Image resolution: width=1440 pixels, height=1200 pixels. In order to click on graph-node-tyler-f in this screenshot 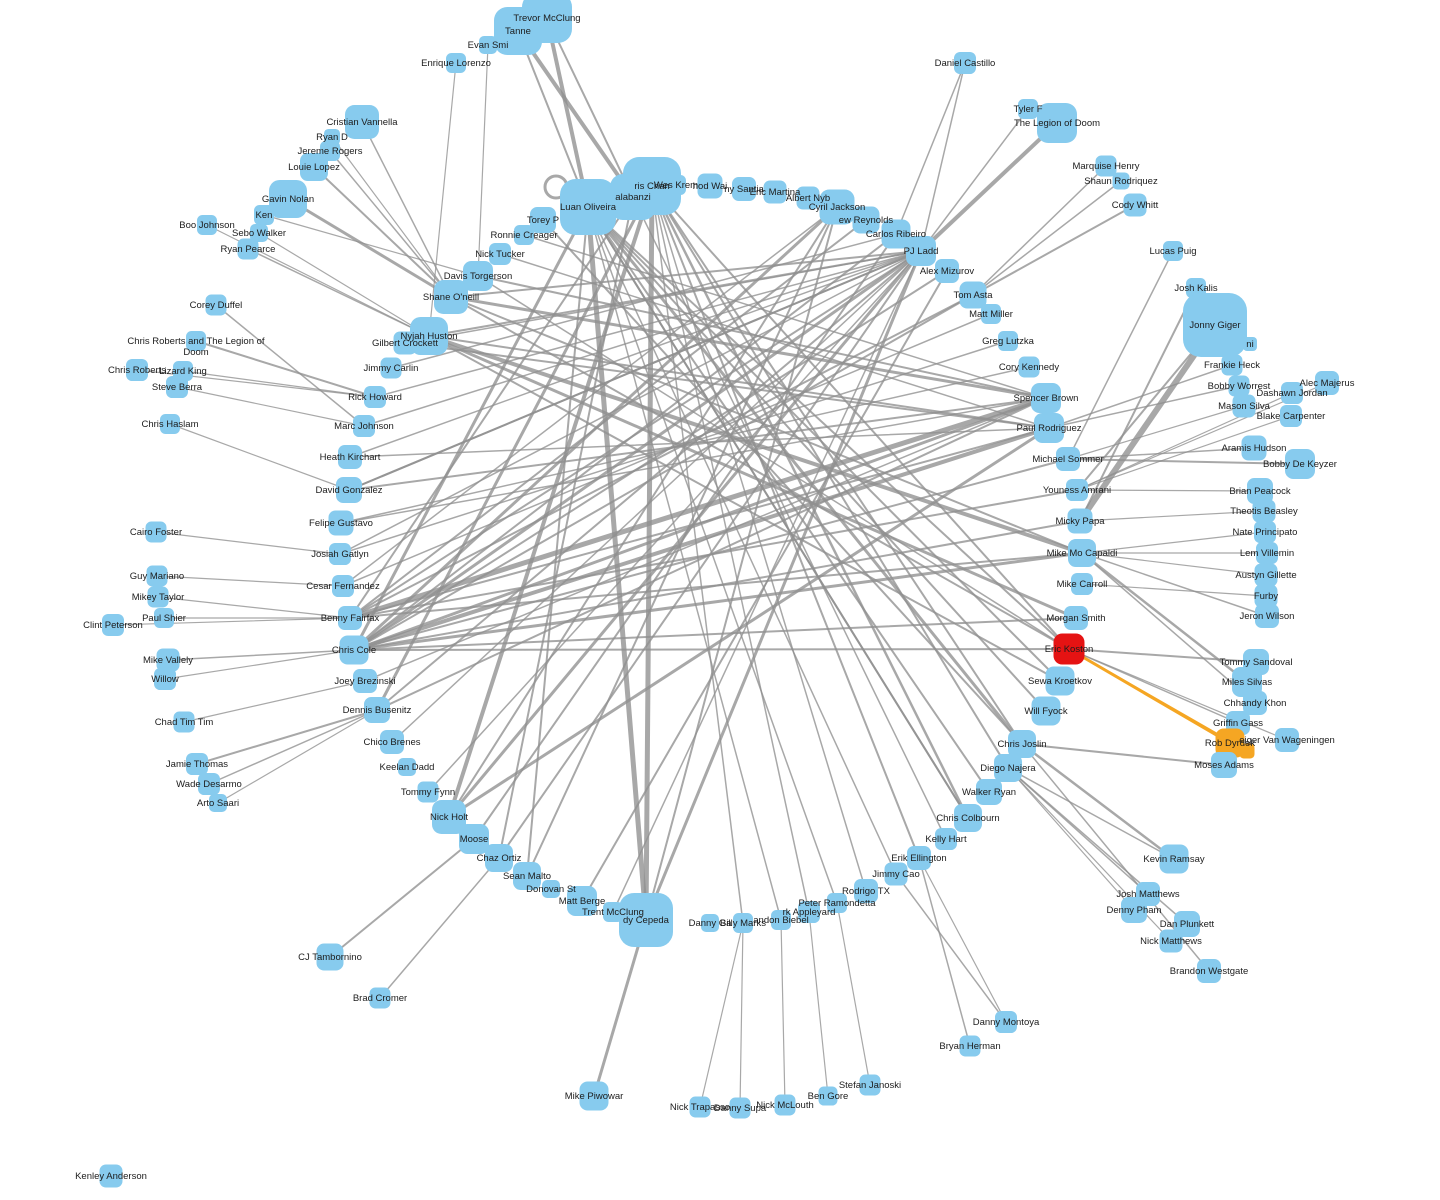, I will do `click(1028, 109)`.